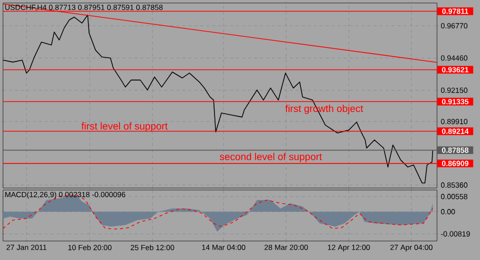  What do you see at coordinates (124, 127) in the screenshot?
I see `annotation: first level of support` at bounding box center [124, 127].